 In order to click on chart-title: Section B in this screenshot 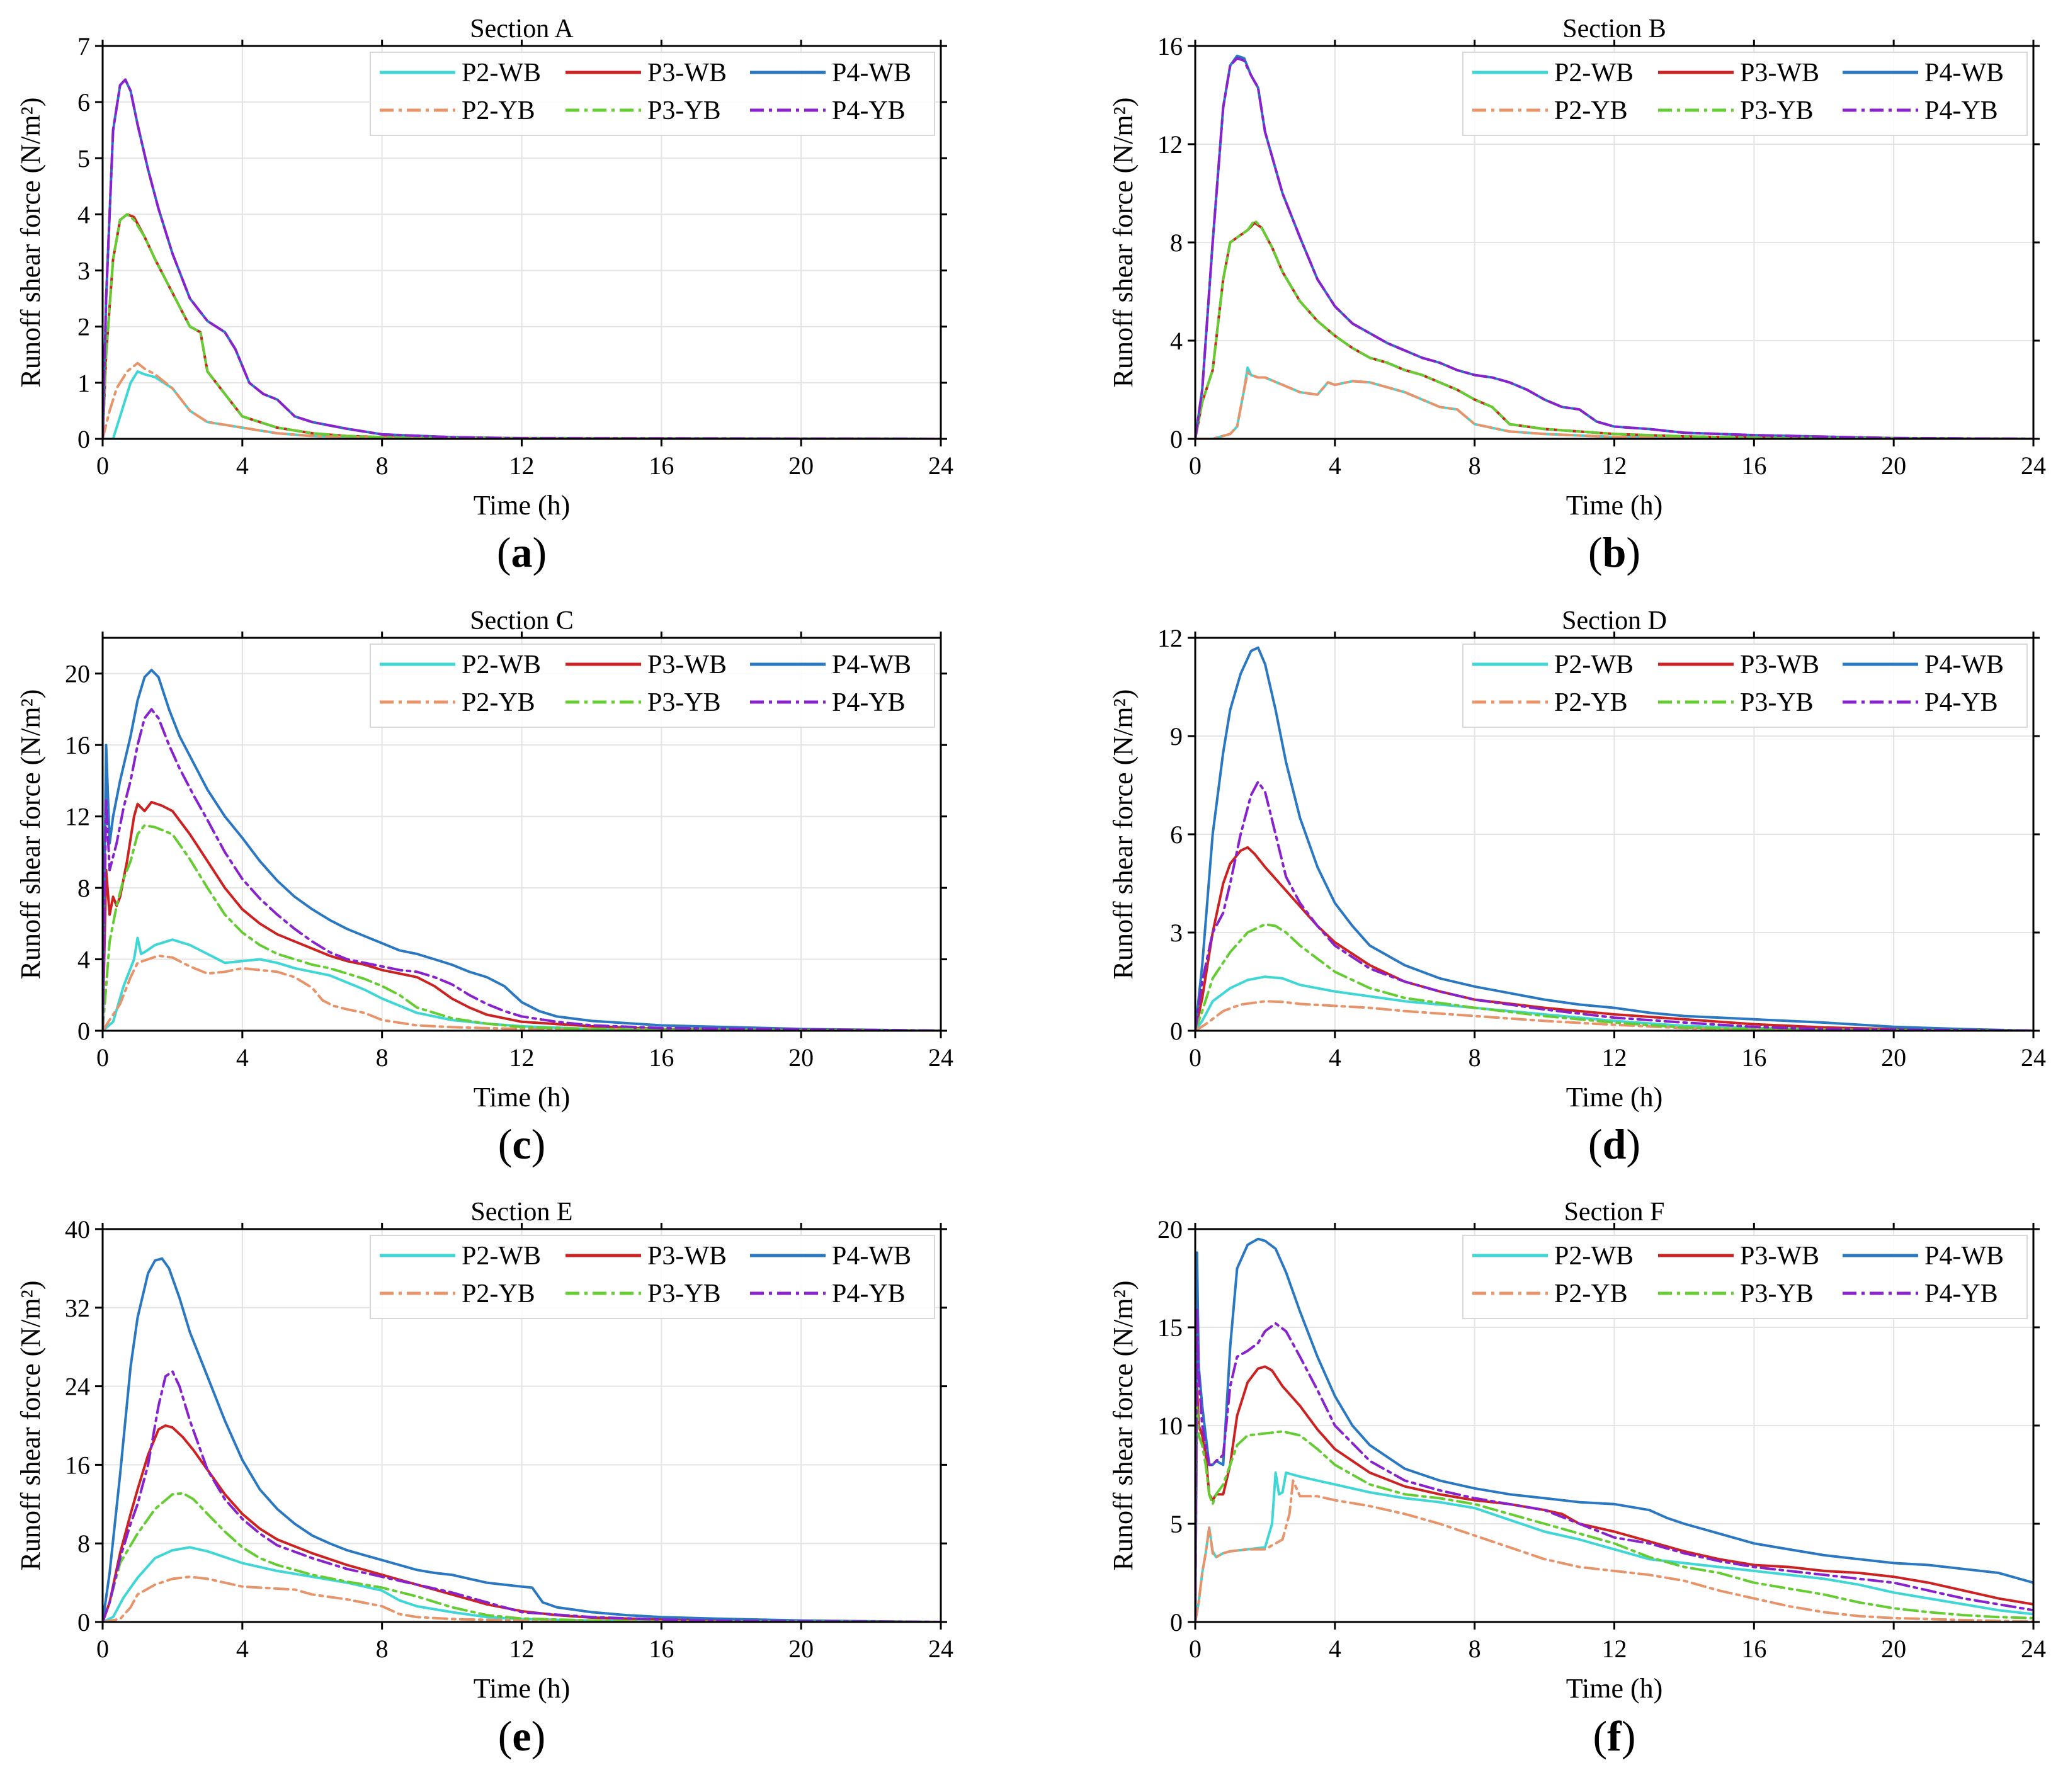, I will do `click(1614, 28)`.